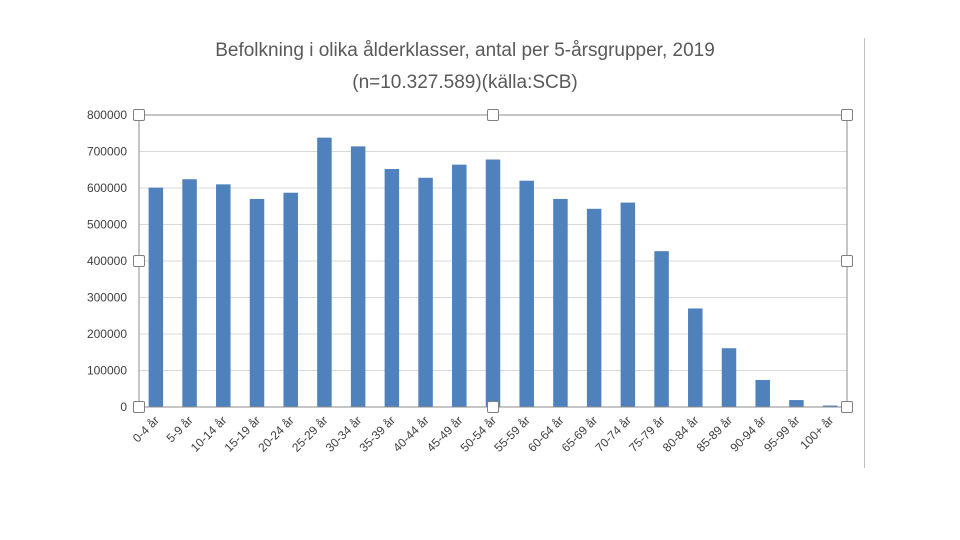  Describe the element at coordinates (107, 298) in the screenshot. I see `y-tick-label: 300000` at that location.